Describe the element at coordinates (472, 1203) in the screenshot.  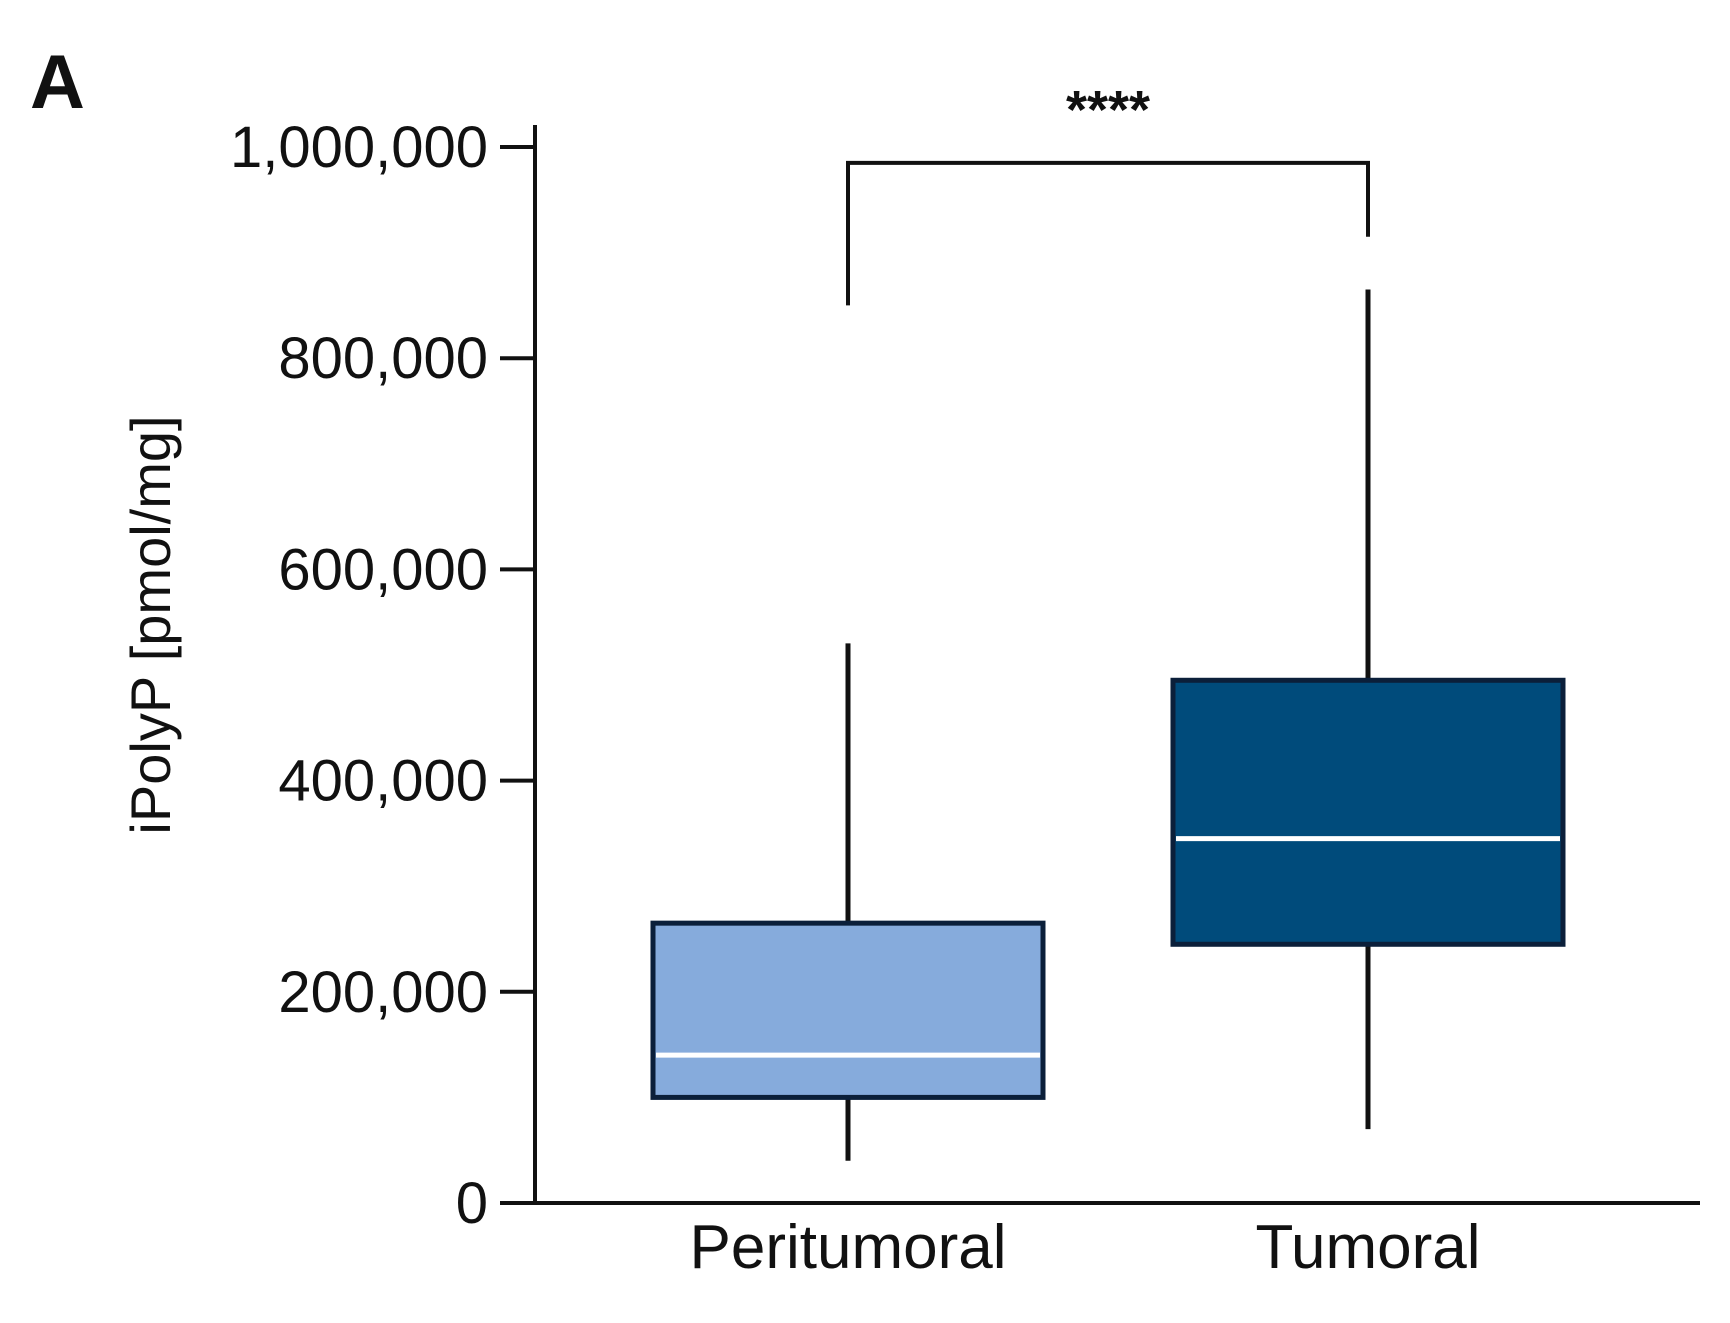
I see `y-tick-label: 0` at that location.